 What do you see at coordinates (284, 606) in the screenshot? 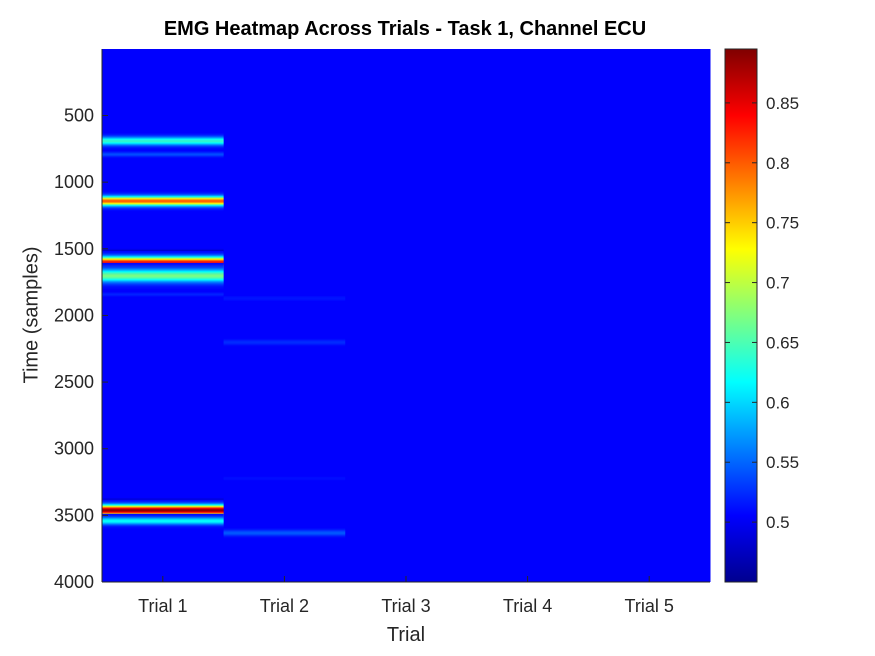
I see `x-tick-label: Trial 2` at bounding box center [284, 606].